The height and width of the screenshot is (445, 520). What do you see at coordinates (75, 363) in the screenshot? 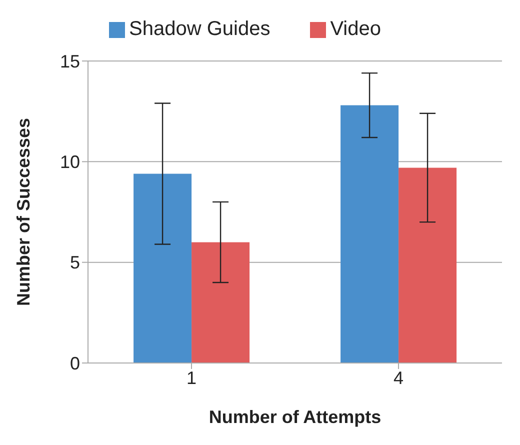
I see `y-tick-label: 0` at bounding box center [75, 363].